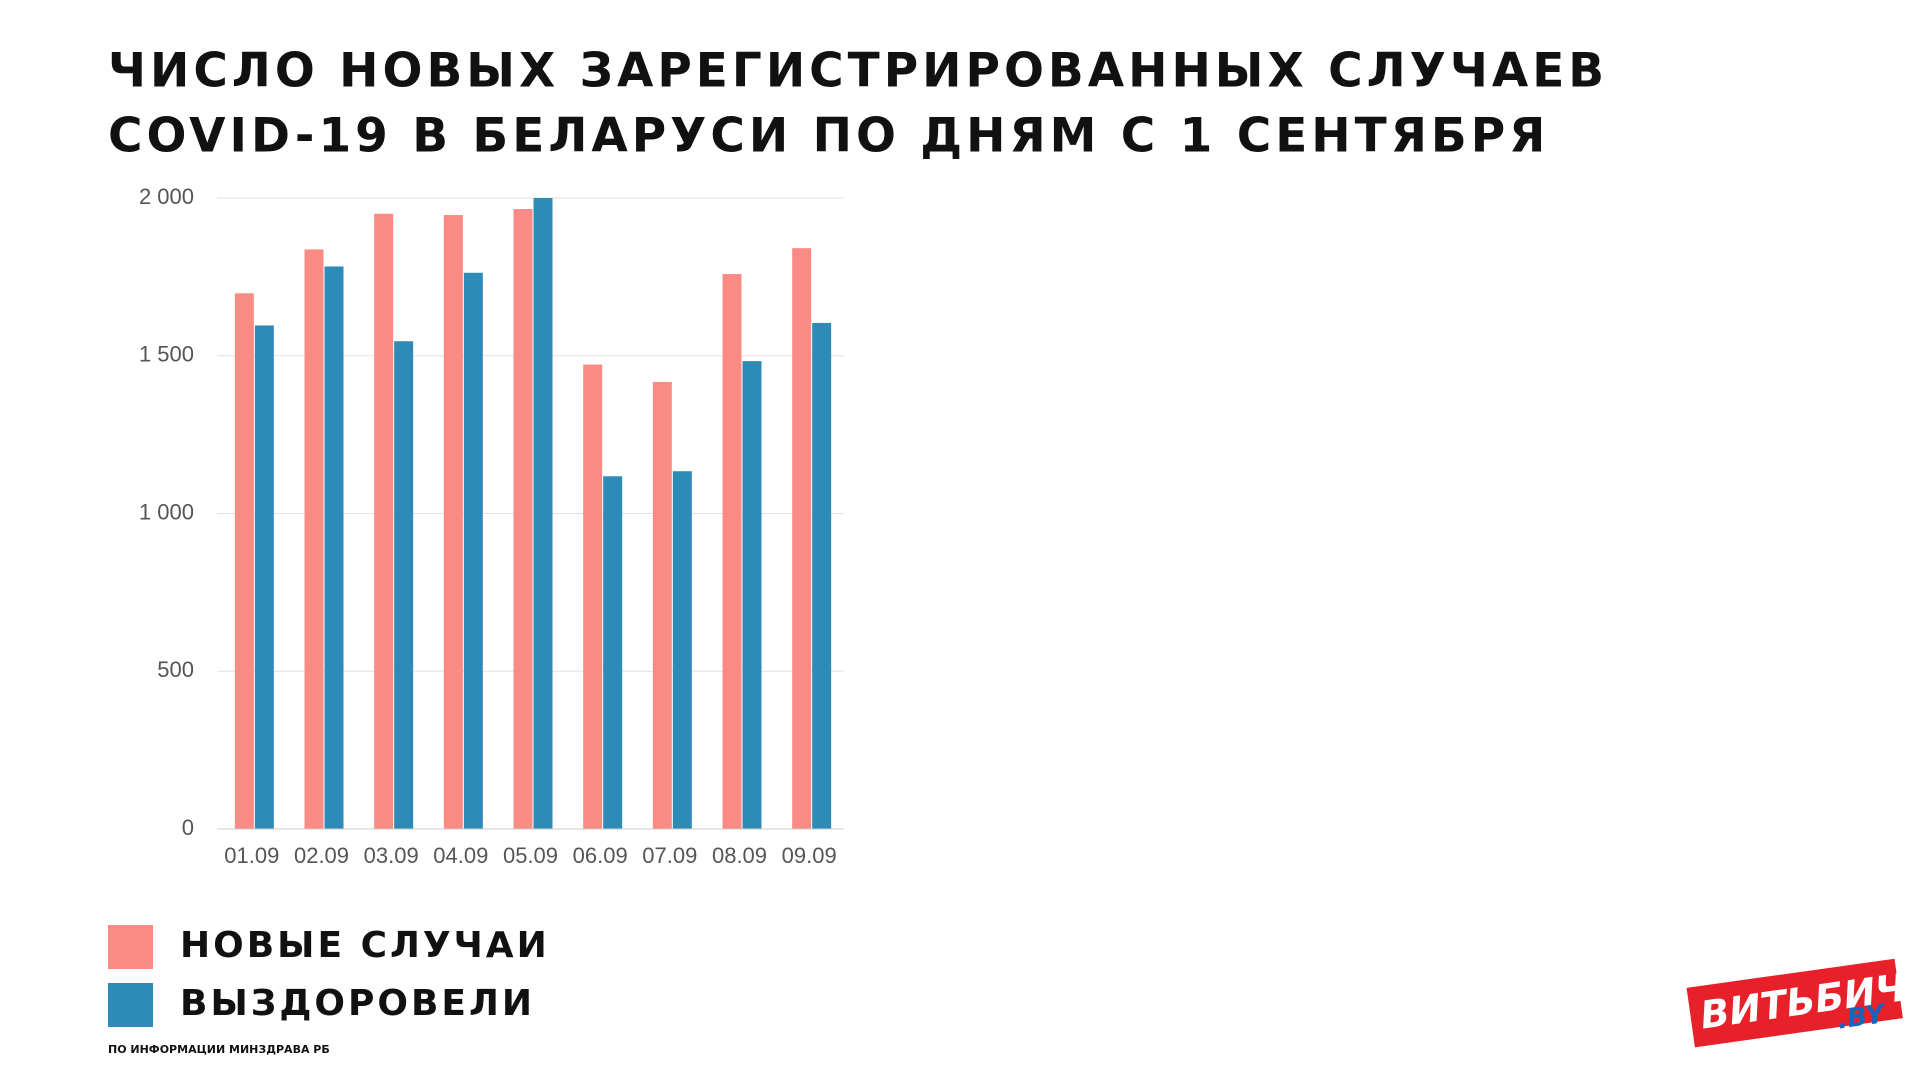 This screenshot has width=1920, height=1080. I want to click on source-note: ПО ИНФОРМАЦИИ МИНЗДРАВА РБ, so click(219, 1049).